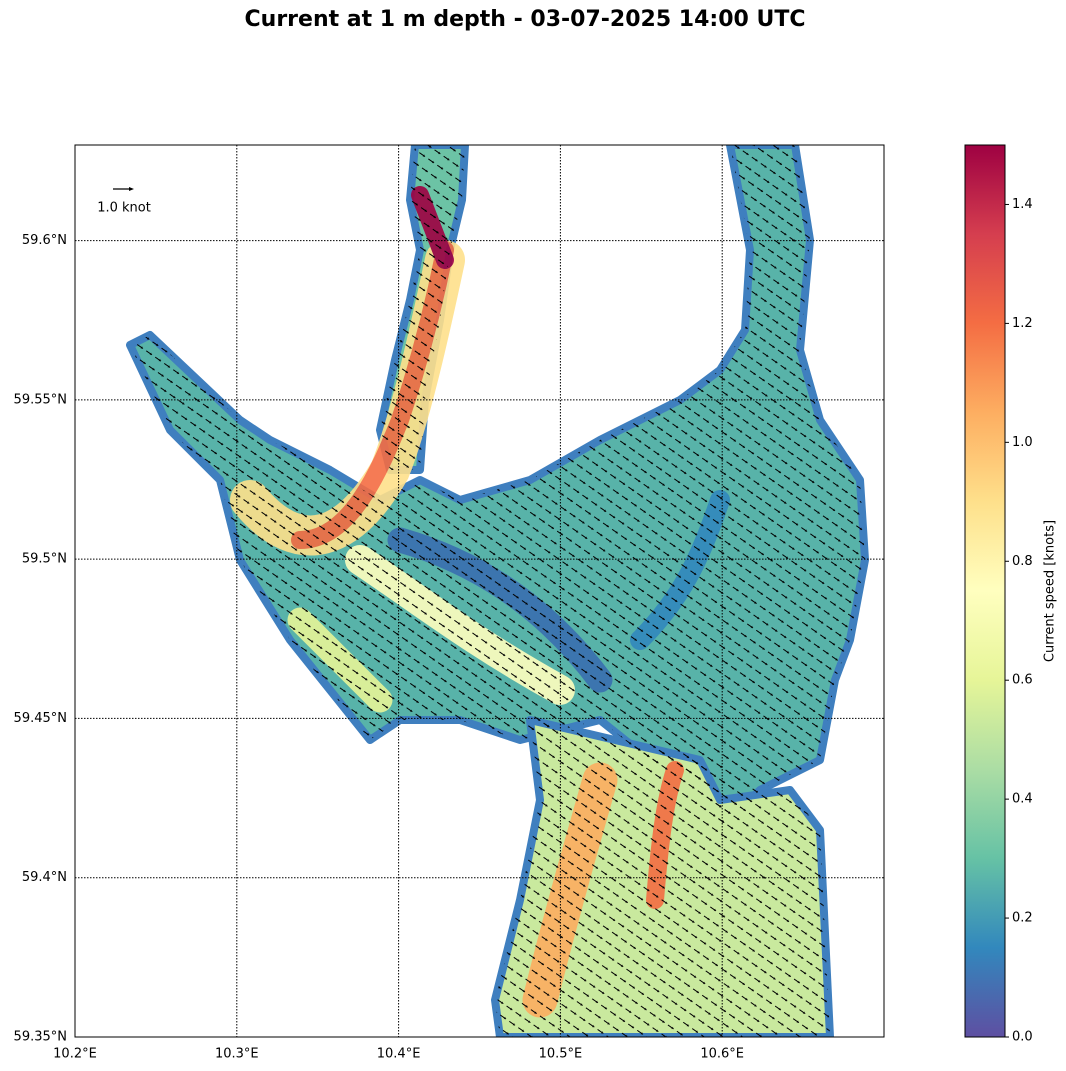 Image resolution: width=1066 pixels, height=1071 pixels. Describe the element at coordinates (1022, 918) in the screenshot. I see `colorbar-tick-label: 0.2` at that location.